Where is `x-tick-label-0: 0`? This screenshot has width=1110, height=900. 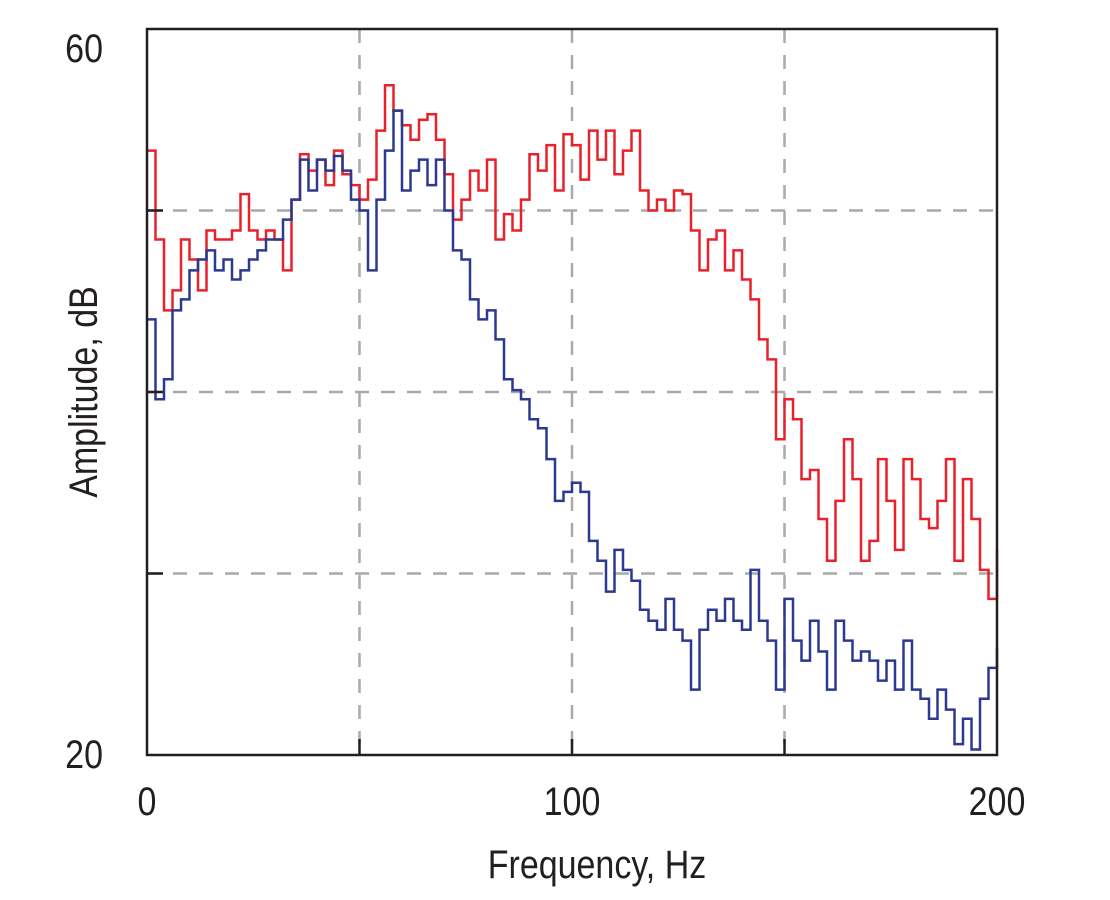
x-tick-label-0: 0 is located at coordinates (147, 800).